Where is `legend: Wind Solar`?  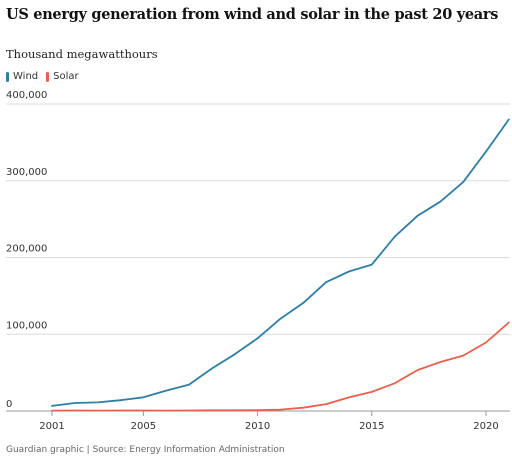 legend: Wind Solar is located at coordinates (46, 76).